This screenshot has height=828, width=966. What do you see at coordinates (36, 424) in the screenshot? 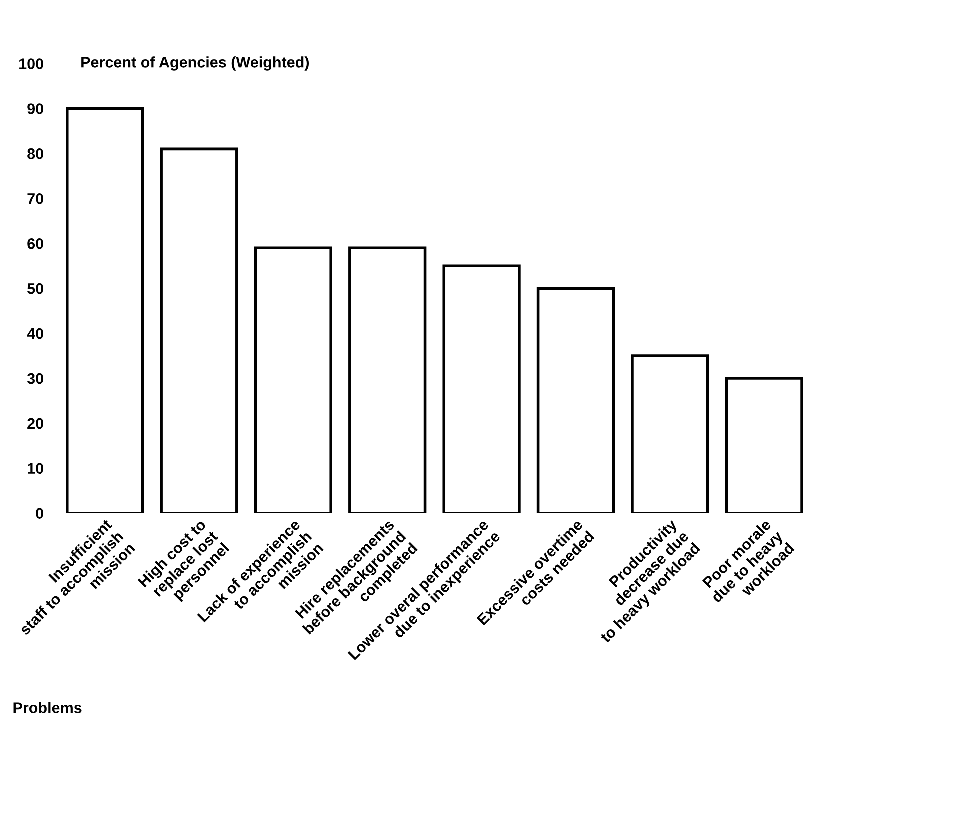
I see `y-tick-label: 20` at bounding box center [36, 424].